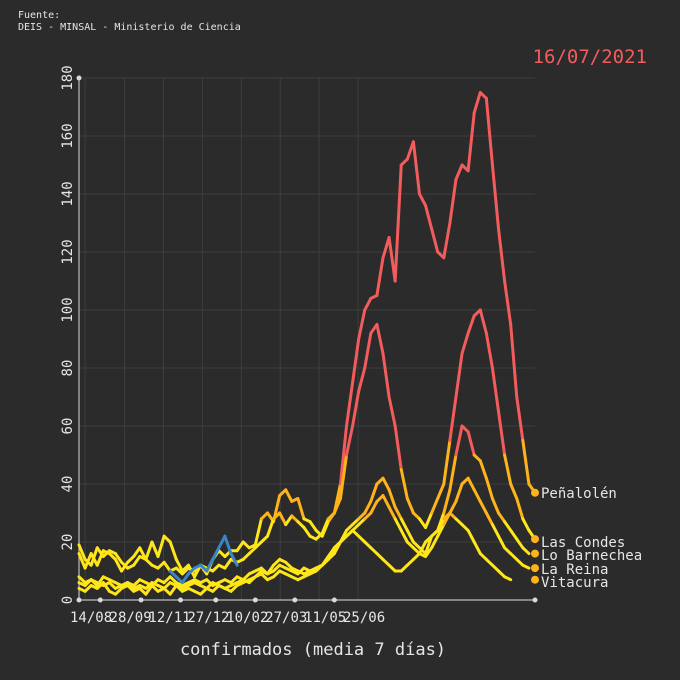 The width and height of the screenshot is (680, 680). Describe the element at coordinates (68, 484) in the screenshot. I see `y-tick-label: 40` at that location.